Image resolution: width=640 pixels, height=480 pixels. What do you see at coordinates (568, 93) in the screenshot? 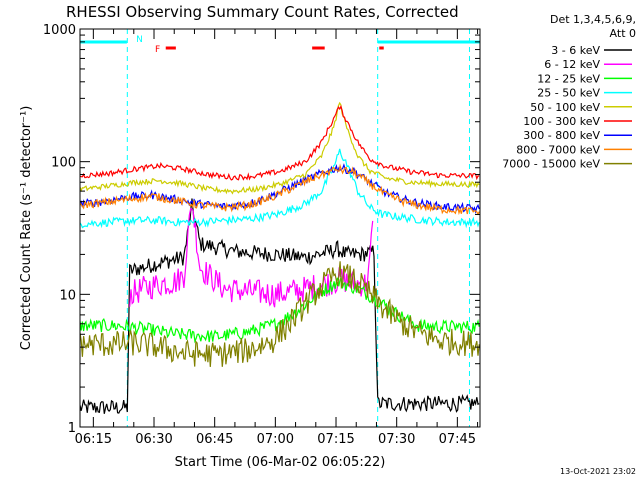
I see `legend-label: 25 - 50 keV` at bounding box center [568, 93].